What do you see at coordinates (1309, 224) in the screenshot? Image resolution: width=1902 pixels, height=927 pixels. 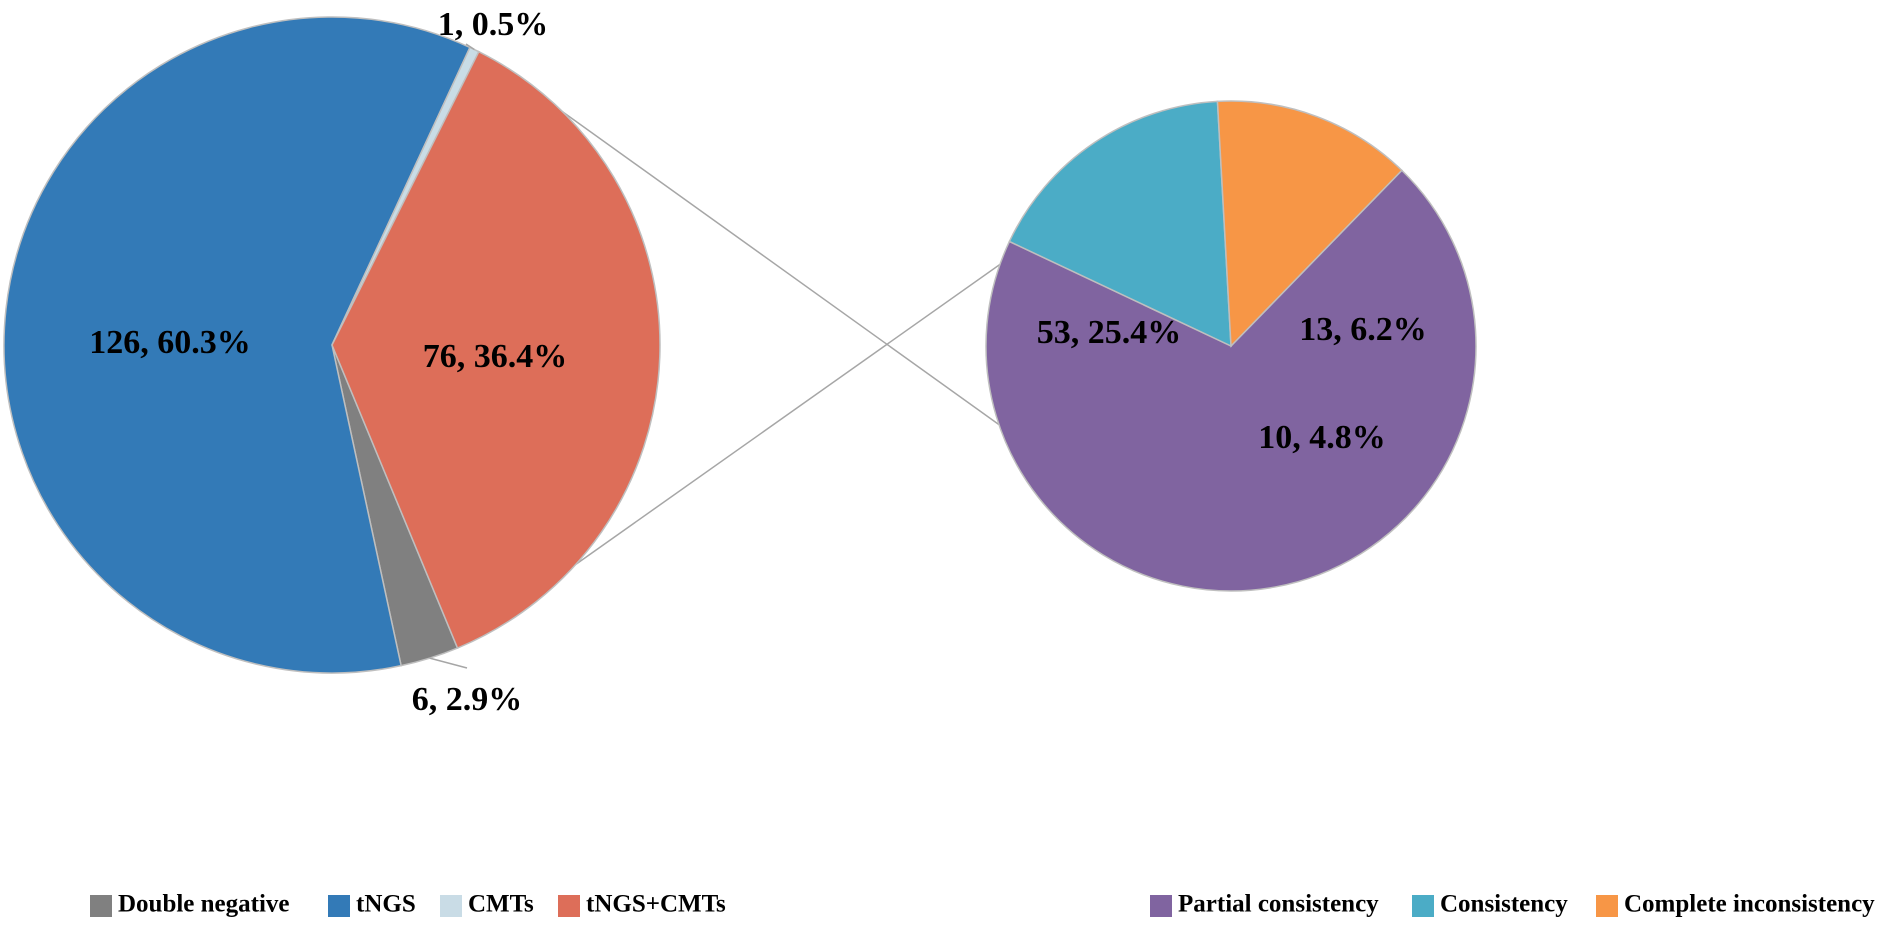 I see `slice-complete-inconsistency` at bounding box center [1309, 224].